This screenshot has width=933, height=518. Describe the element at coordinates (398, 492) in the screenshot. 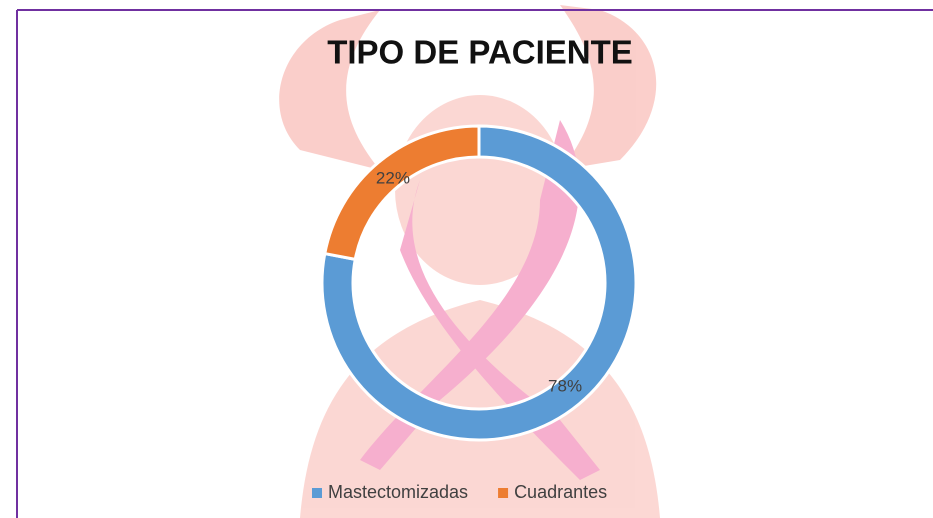

I see `legend-label: Mastectomizadas` at that location.